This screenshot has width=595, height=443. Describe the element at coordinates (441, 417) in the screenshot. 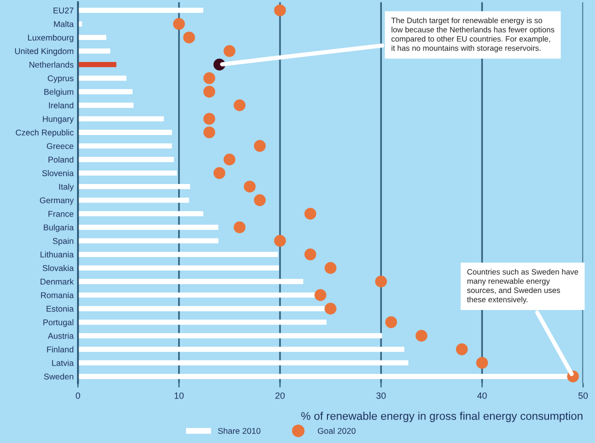

I see `x-axis-title: % of renewable energy in gross final energy consumption` at that location.